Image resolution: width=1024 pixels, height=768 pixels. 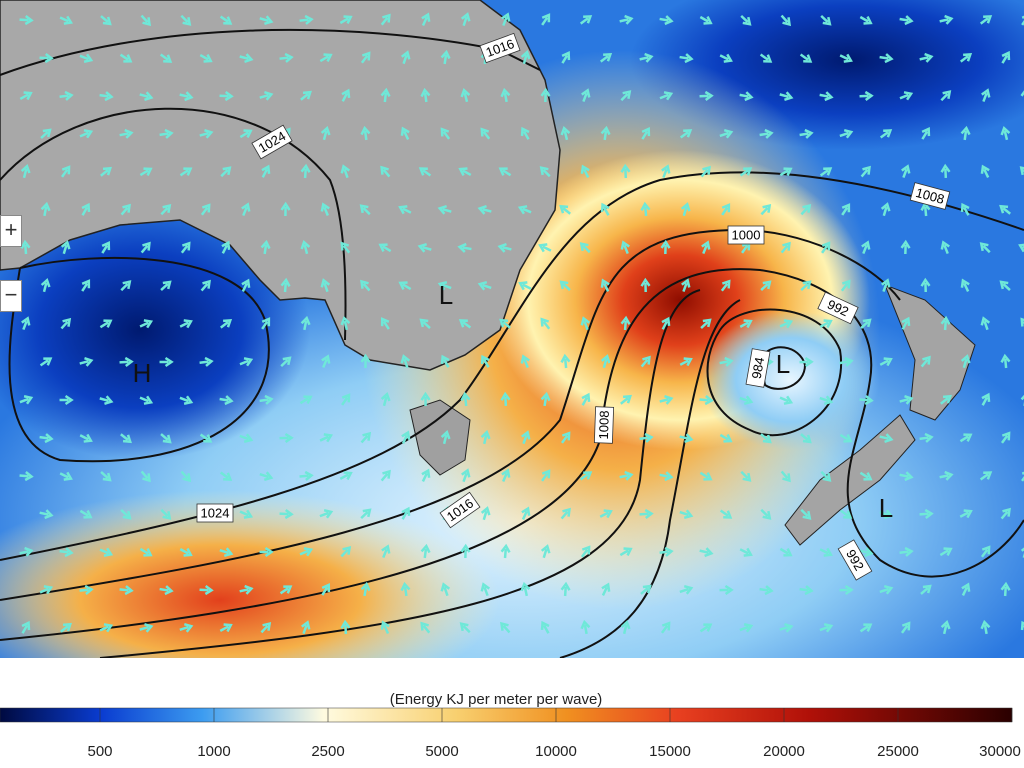 I want to click on zoom-out-button: −, so click(x=11, y=296).